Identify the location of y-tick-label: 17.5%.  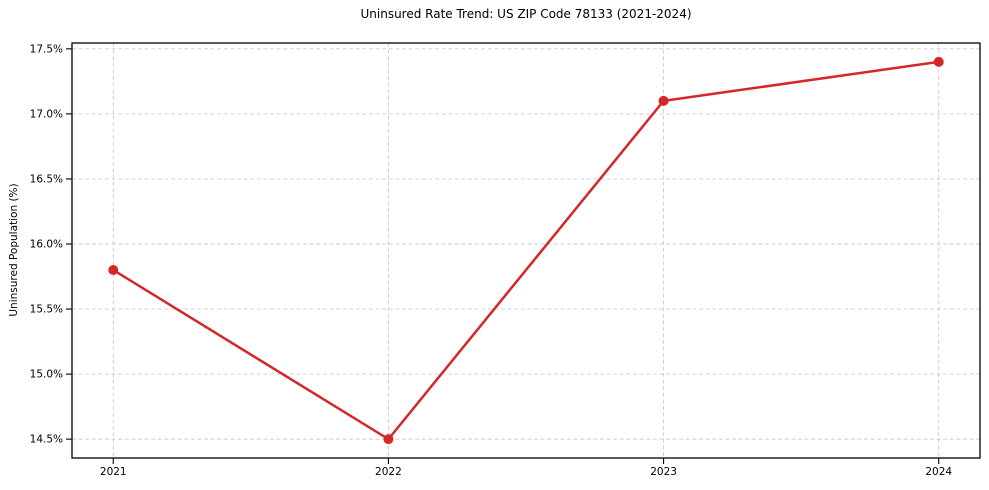
(46, 49).